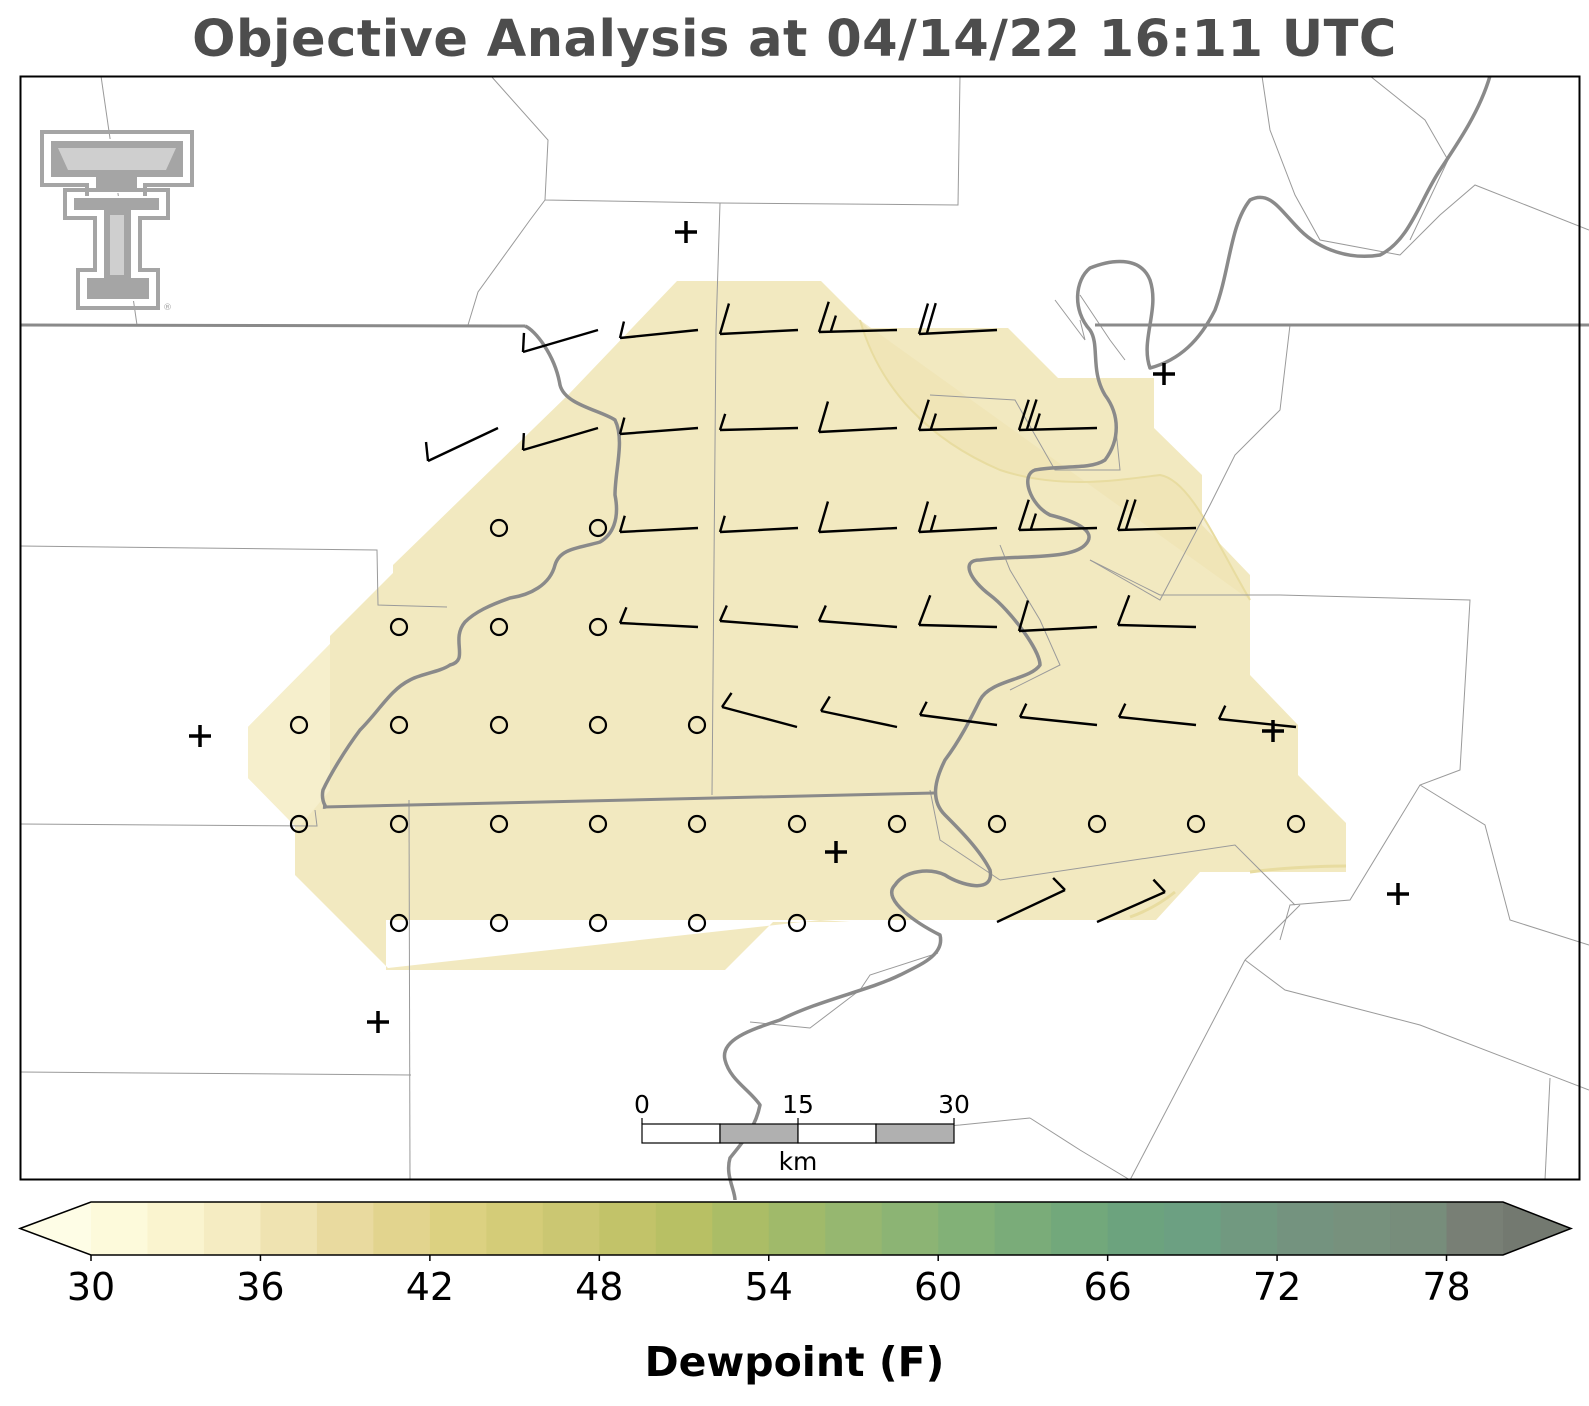 This screenshot has height=1406, width=1589. I want to click on colorbar-under-arrow, so click(55, 1228).